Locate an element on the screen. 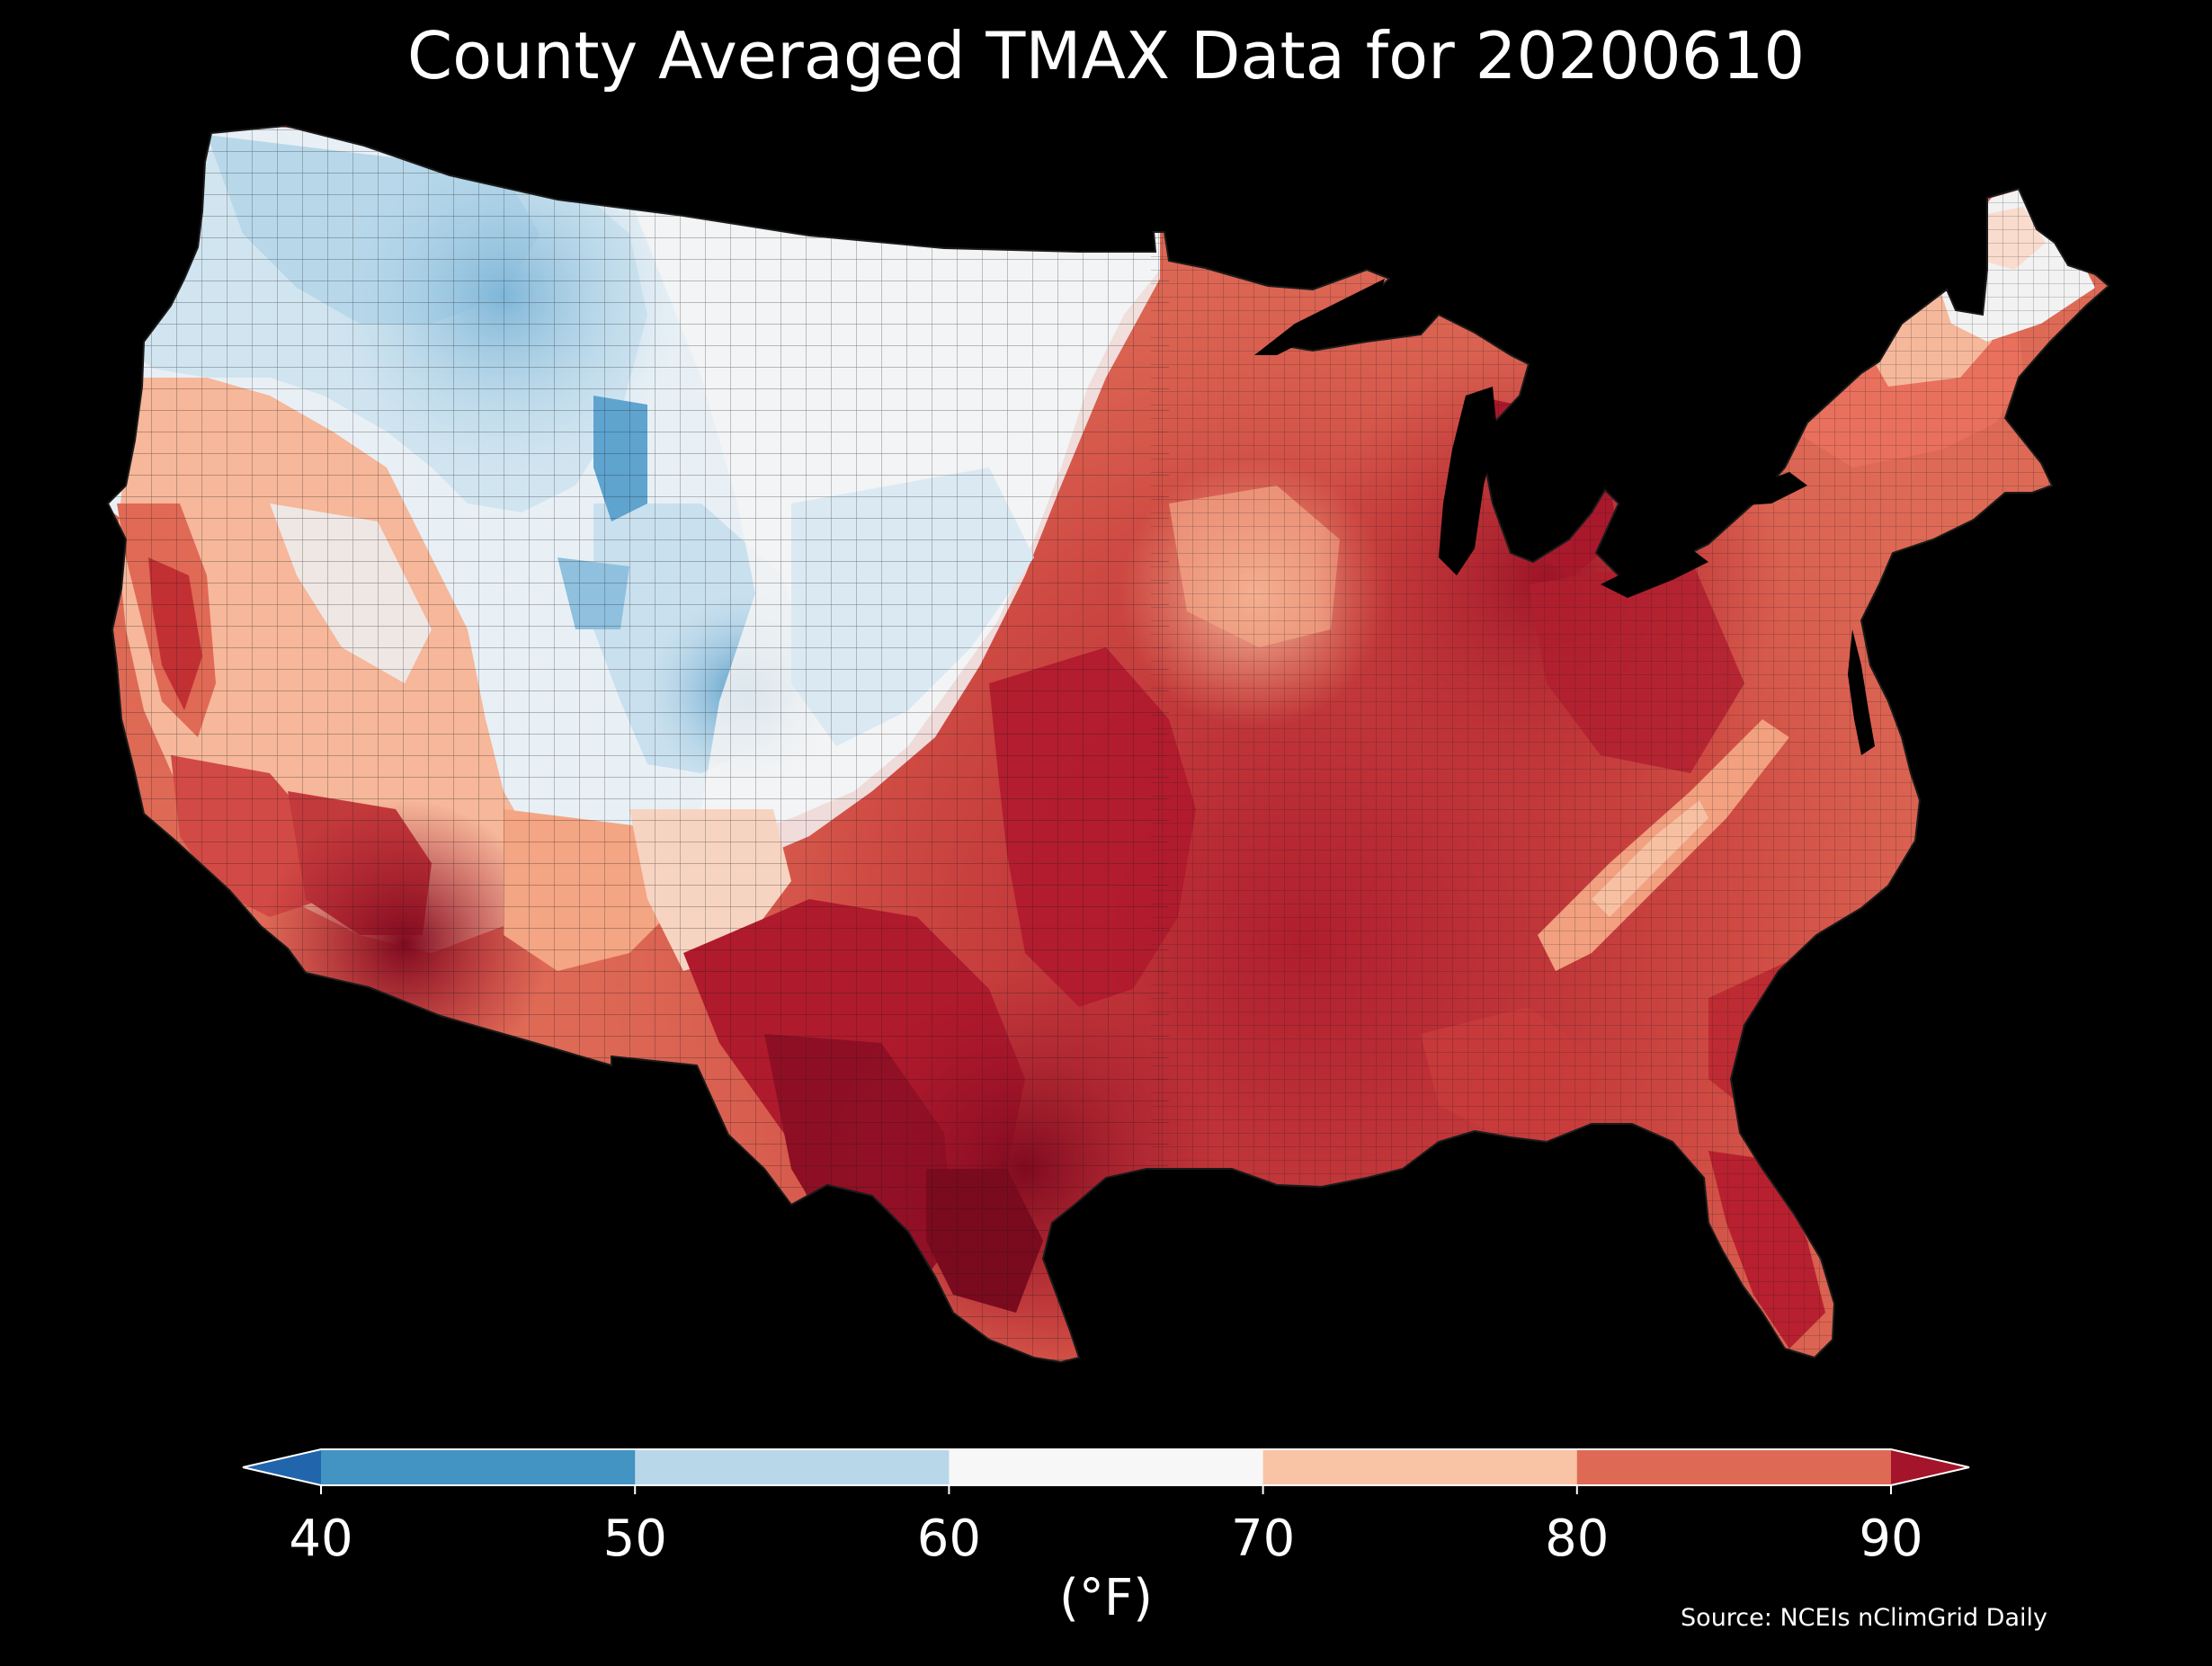  colorbar-tick-label: 70 is located at coordinates (1263, 1539).